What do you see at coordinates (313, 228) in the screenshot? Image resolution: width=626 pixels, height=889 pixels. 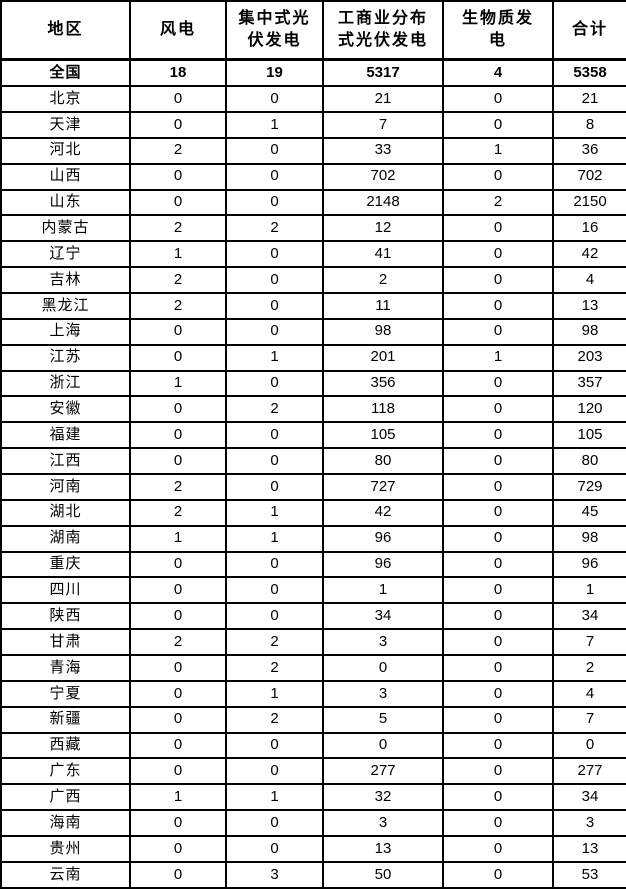 I see `table-row: 内蒙古 2 2 12 0 16` at bounding box center [313, 228].